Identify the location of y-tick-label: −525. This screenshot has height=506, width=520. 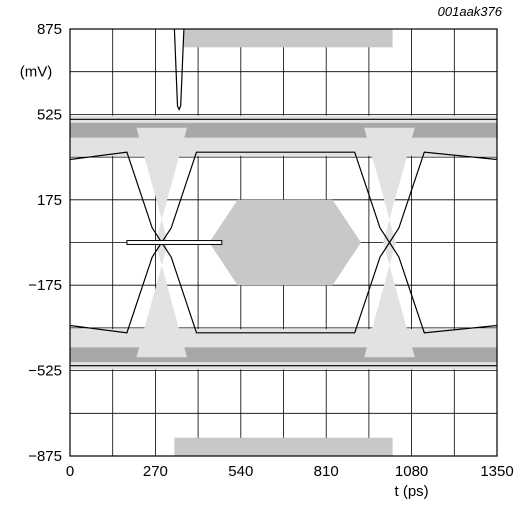
(45, 371).